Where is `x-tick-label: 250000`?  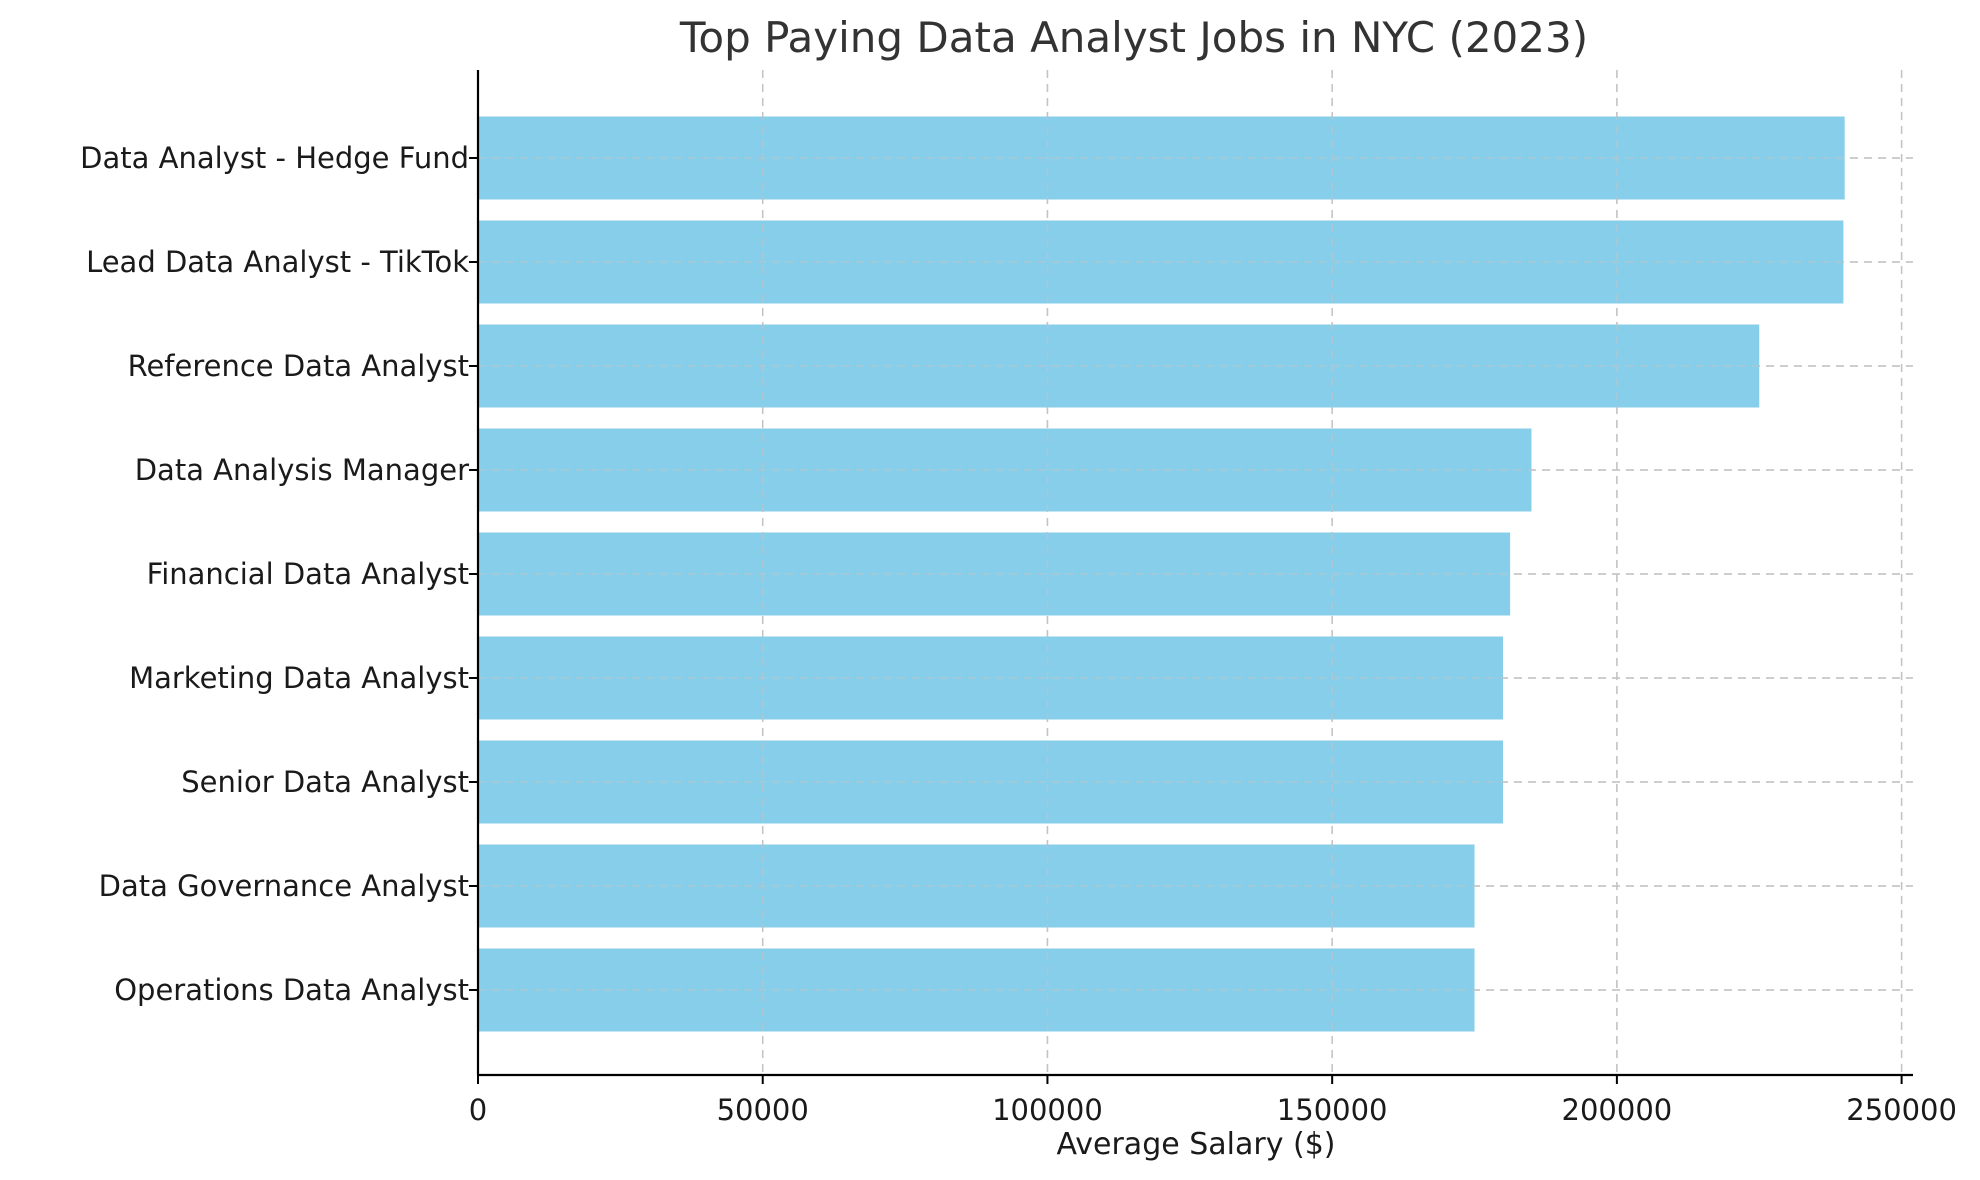 x-tick-label: 250000 is located at coordinates (1901, 1110).